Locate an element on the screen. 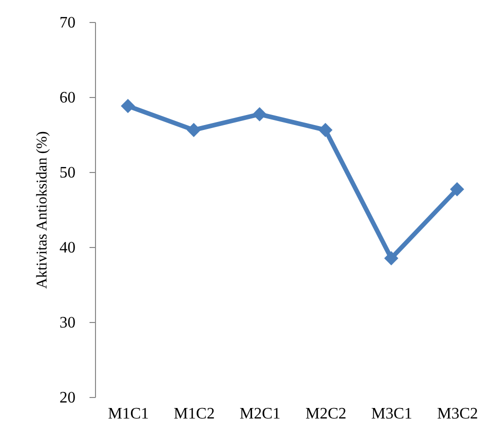 Image resolution: width=501 pixels, height=437 pixels. y-tick-label: 20 is located at coordinates (68, 398).